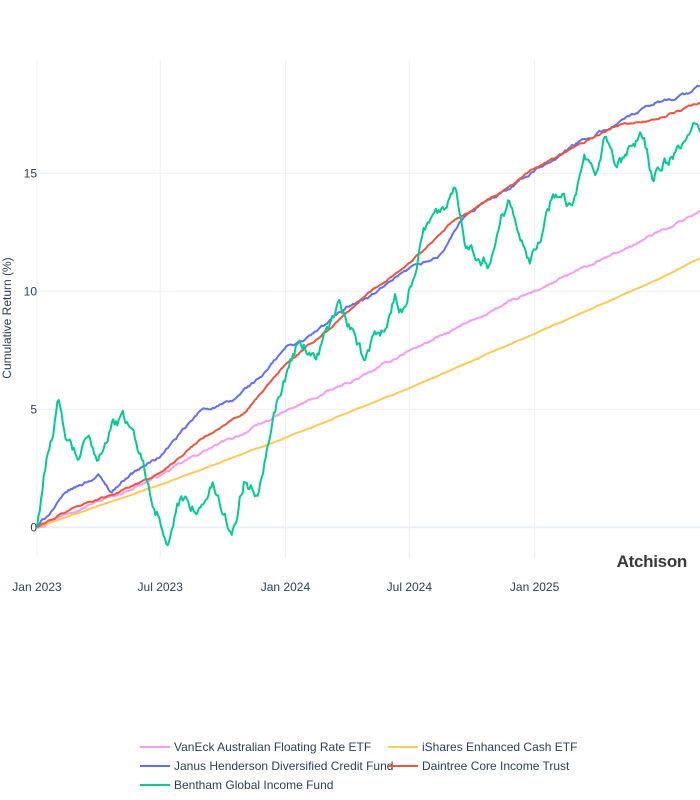  What do you see at coordinates (535, 587) in the screenshot?
I see `x-tick-label: Jan 2025` at bounding box center [535, 587].